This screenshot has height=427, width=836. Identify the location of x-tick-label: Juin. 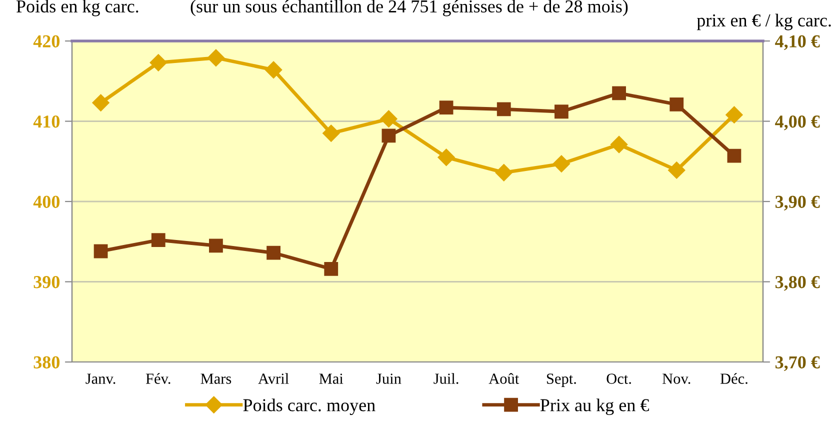
(389, 379).